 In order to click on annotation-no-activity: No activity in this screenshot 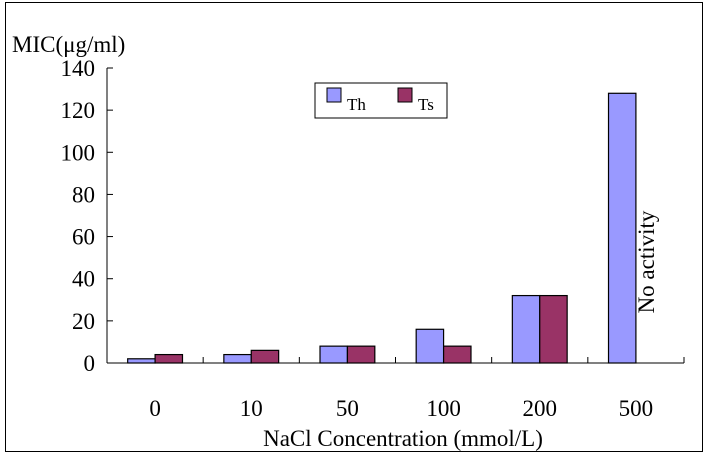, I will do `click(646, 261)`.